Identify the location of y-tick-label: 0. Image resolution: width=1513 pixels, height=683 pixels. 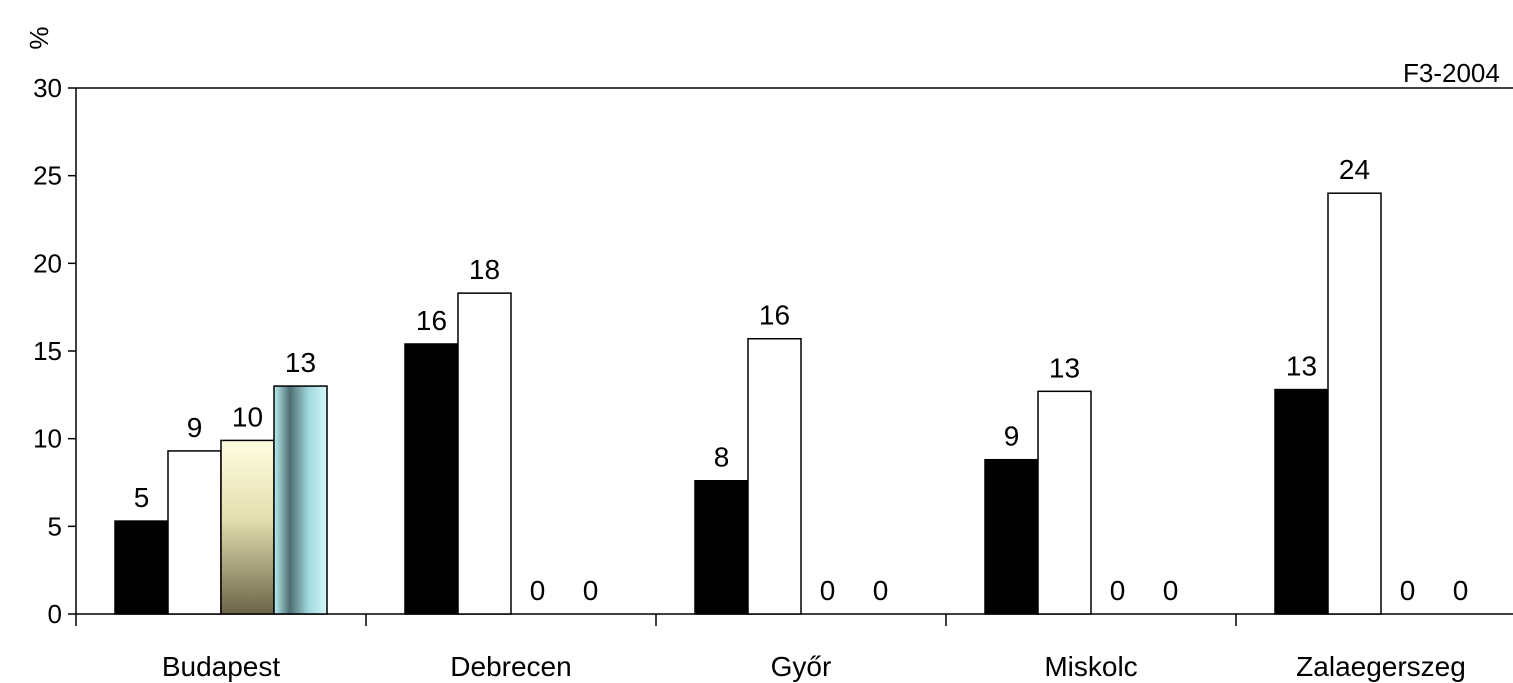
(55, 614).